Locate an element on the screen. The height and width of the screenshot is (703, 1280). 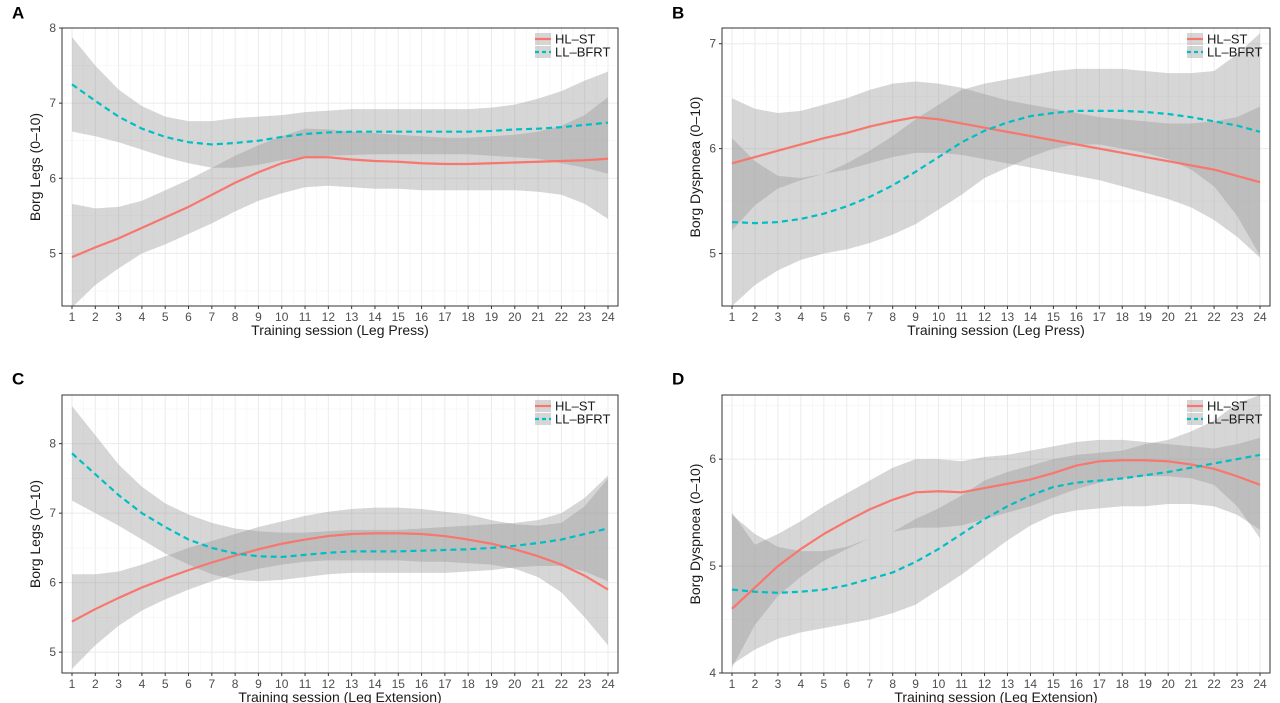
confidence-band-ll-bfrt is located at coordinates (340, 494).